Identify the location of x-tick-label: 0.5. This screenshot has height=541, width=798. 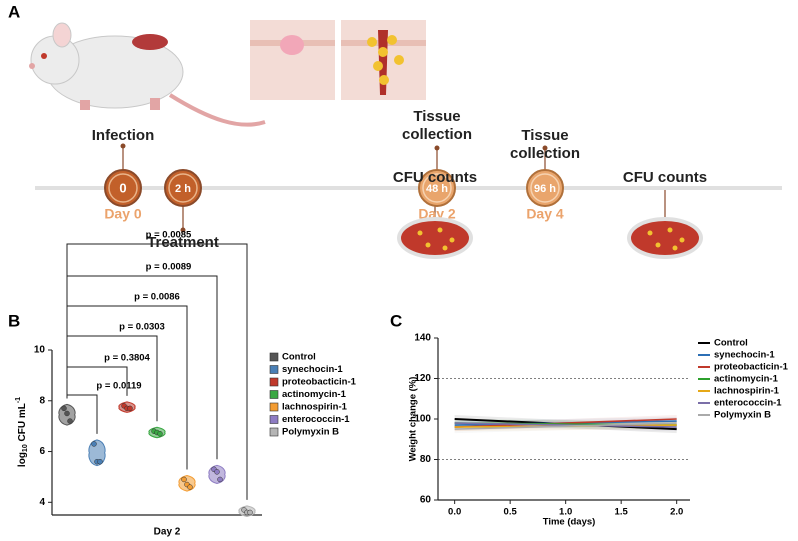
(511, 512).